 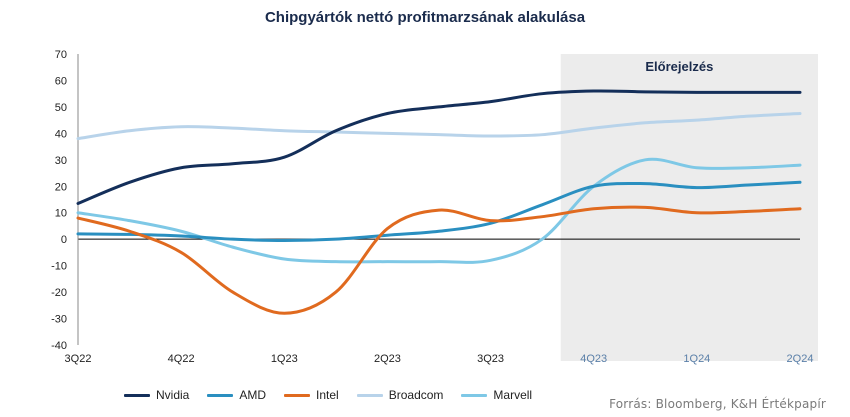 I want to click on forecast-label: Előrejelzés, so click(x=679, y=66).